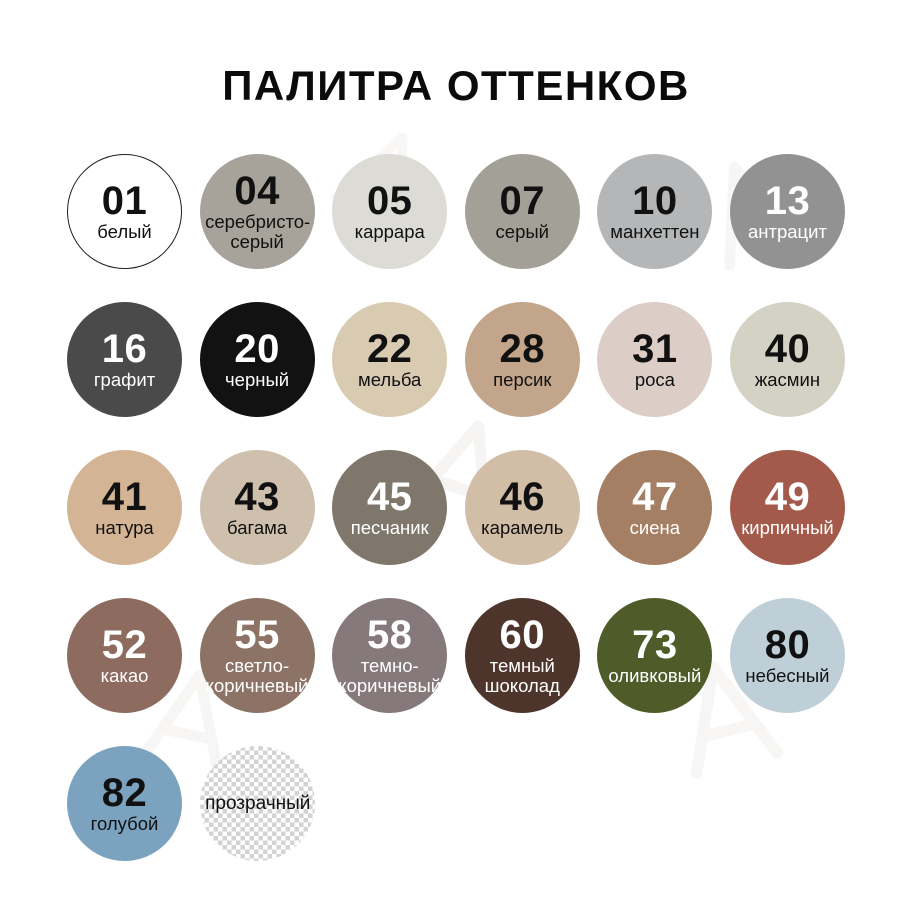 The image size is (912, 912). Describe the element at coordinates (787, 380) in the screenshot. I see `shade-name: жасмин` at that location.